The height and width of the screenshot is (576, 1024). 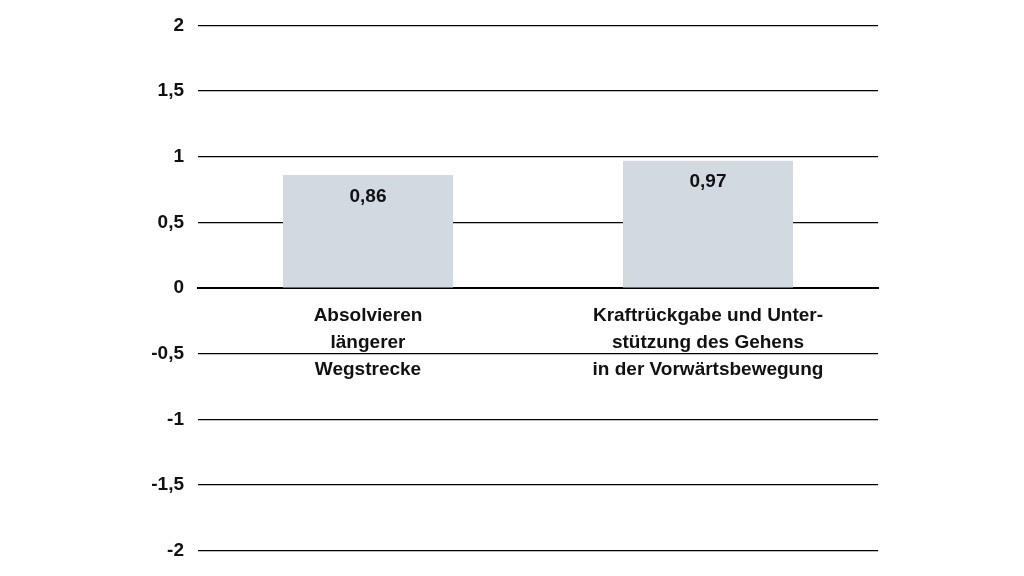 What do you see at coordinates (368, 195) in the screenshot?
I see `data-label: 0,86` at bounding box center [368, 195].